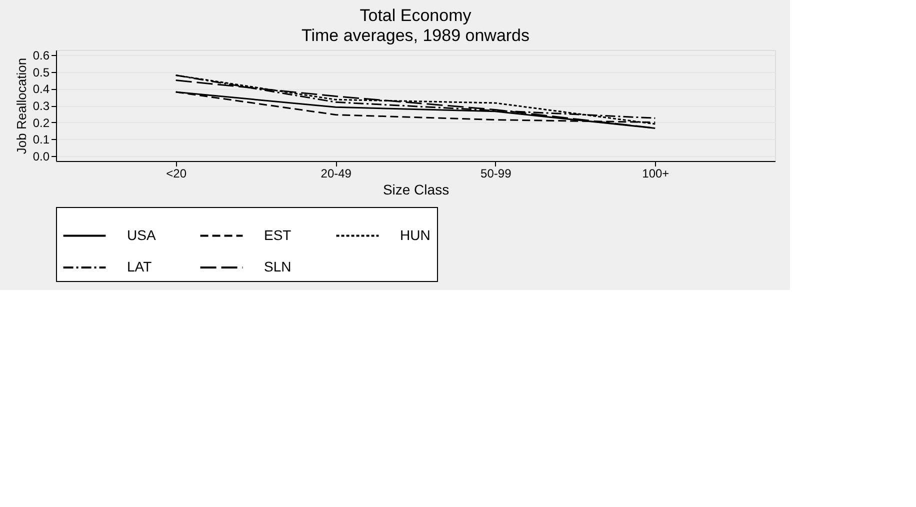 Image resolution: width=916 pixels, height=507 pixels. I want to click on chart-title: Total Economy, so click(416, 16).